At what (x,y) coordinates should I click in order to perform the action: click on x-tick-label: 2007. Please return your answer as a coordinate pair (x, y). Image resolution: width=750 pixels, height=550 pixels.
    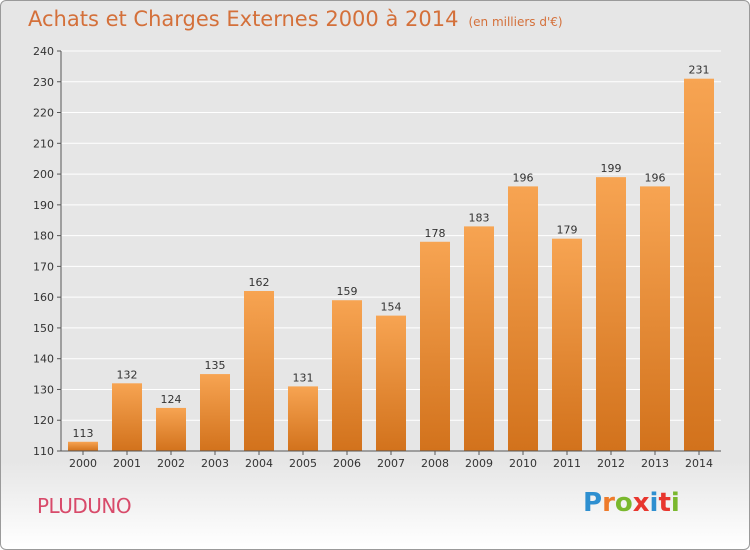
    Looking at the image, I should click on (391, 463).